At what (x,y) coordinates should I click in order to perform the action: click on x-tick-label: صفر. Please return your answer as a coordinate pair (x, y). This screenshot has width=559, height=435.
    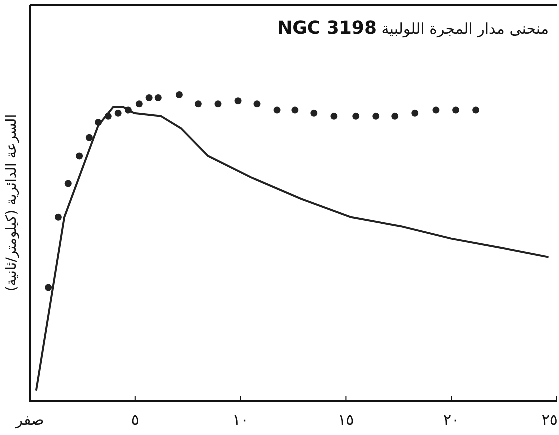
    Looking at the image, I should click on (29, 420).